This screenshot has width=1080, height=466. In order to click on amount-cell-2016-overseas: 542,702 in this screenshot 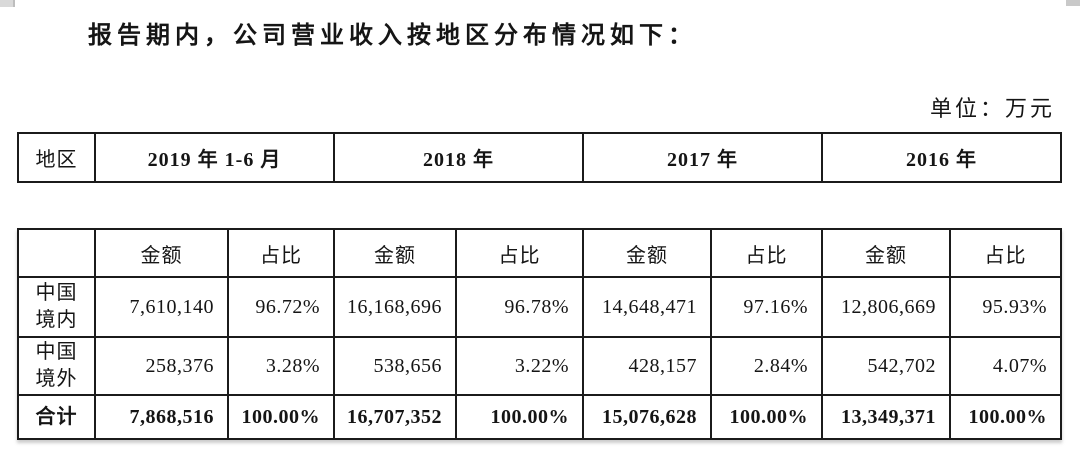, I will do `click(886, 366)`.